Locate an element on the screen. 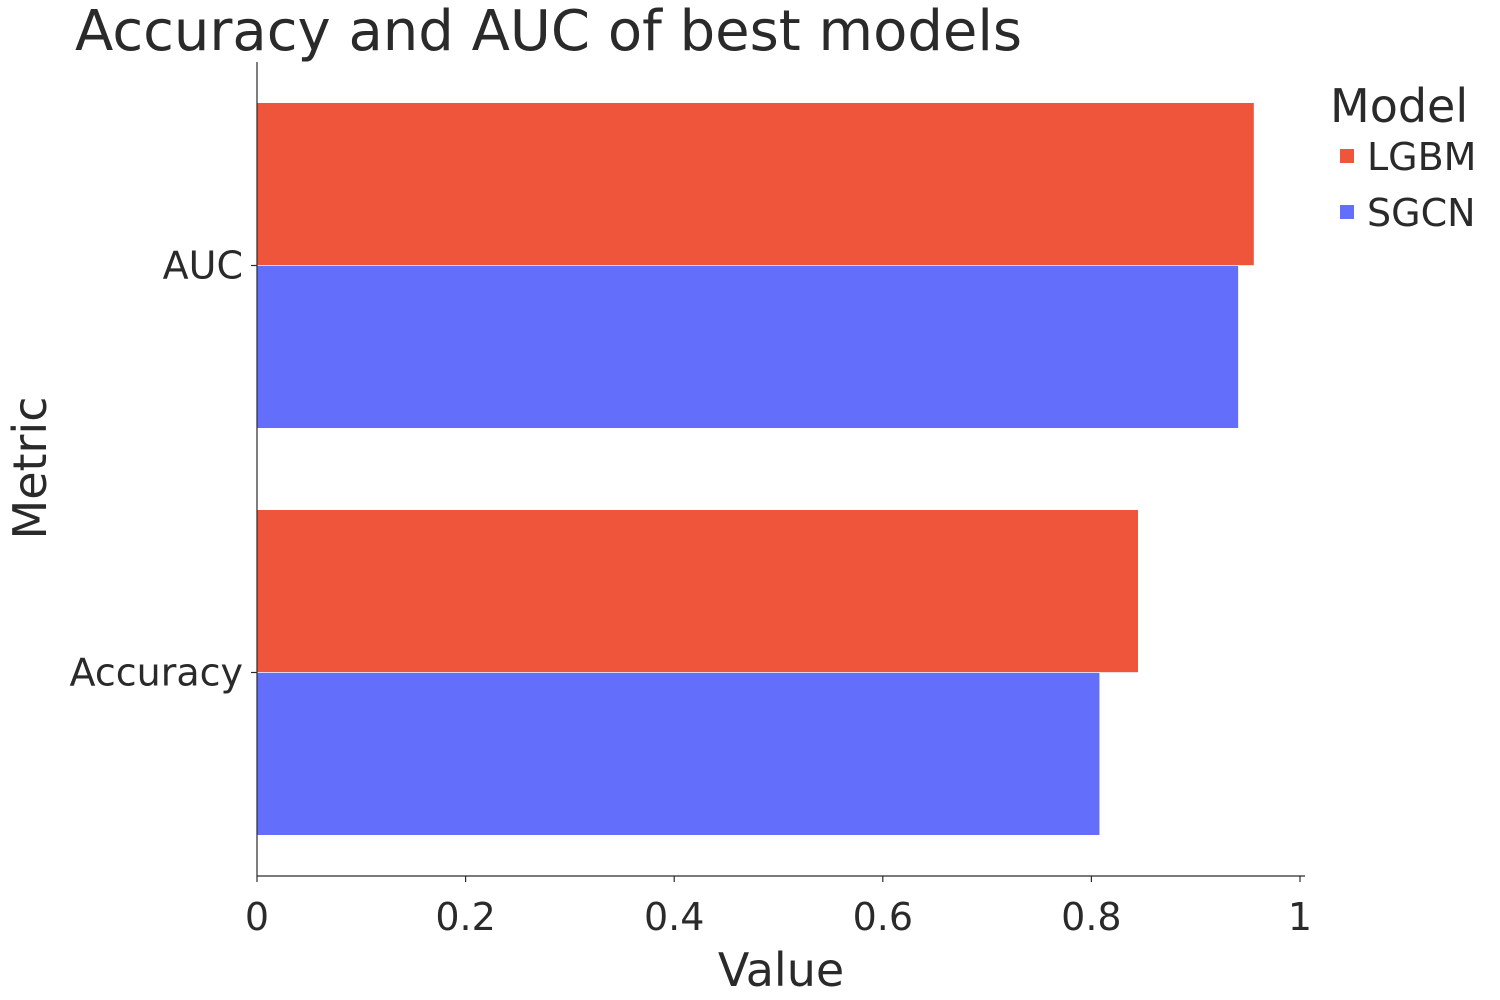 The image size is (1500, 1000). legend-title: Model is located at coordinates (1399, 106).